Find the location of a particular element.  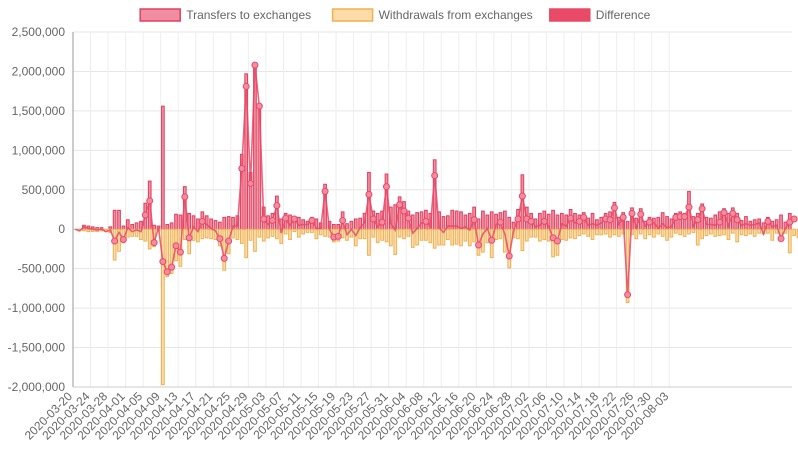

y-tick-label: -1,500,000 is located at coordinates (37, 348).